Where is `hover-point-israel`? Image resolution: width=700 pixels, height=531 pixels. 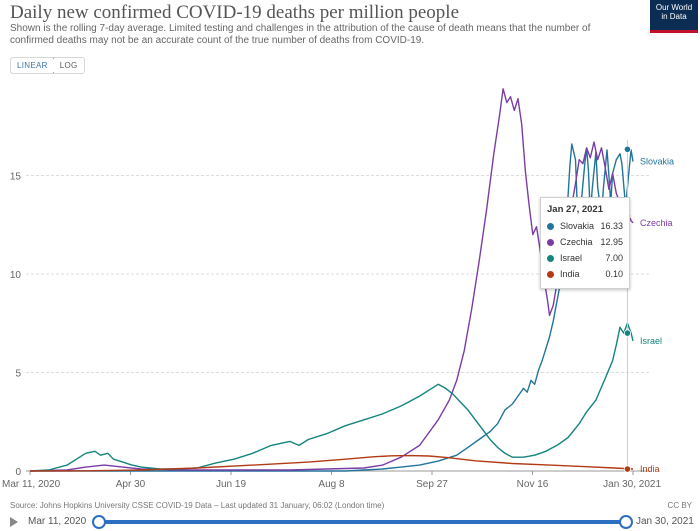 hover-point-israel is located at coordinates (627, 333).